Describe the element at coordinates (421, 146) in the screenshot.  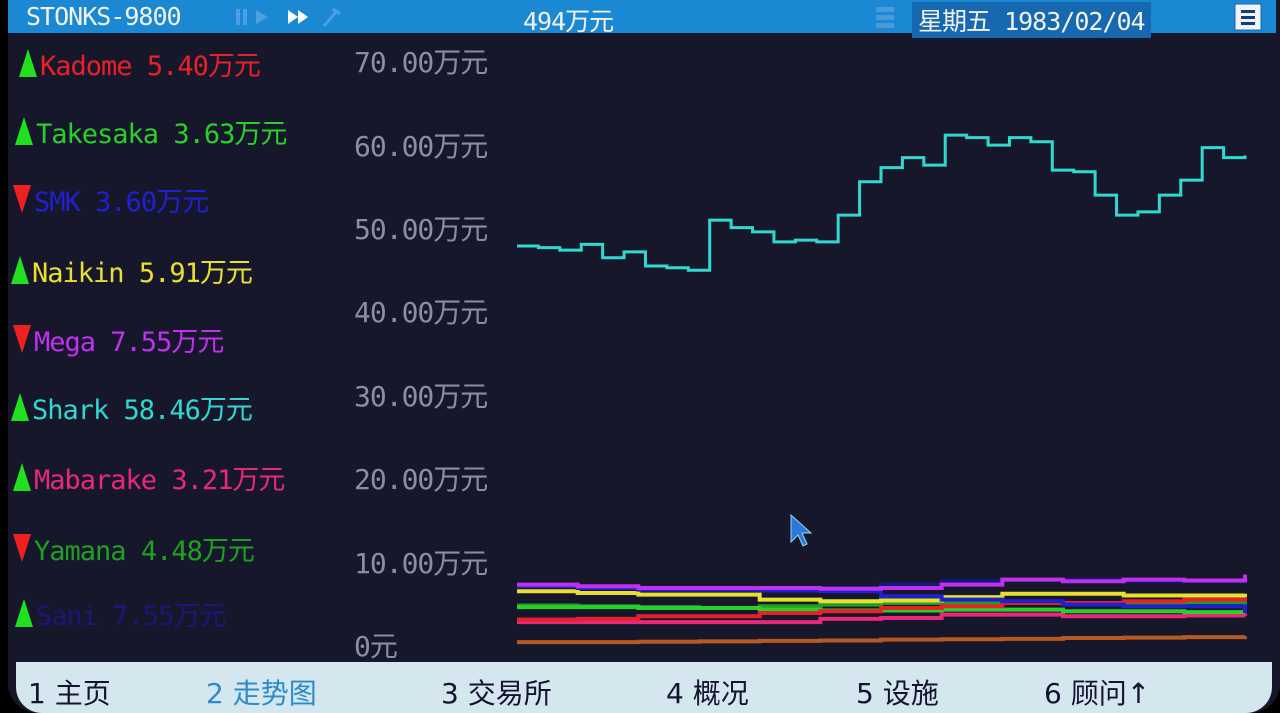
I see `y-tick-label: 60.00万元` at that location.